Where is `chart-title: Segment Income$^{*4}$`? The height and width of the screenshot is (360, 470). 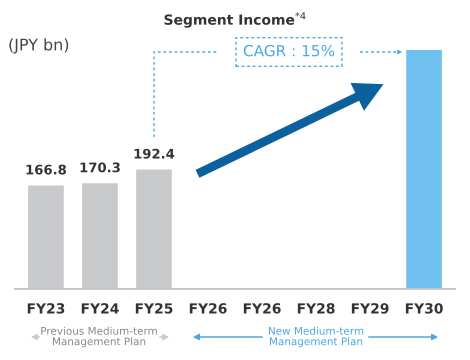 chart-title: Segment Income$^{*4}$ is located at coordinates (235, 20).